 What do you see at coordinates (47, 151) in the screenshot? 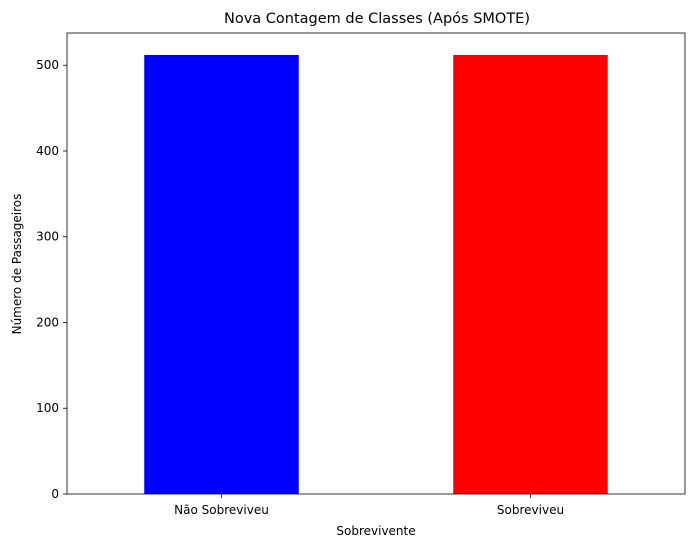
I see `y-tick-label: 400` at bounding box center [47, 151].